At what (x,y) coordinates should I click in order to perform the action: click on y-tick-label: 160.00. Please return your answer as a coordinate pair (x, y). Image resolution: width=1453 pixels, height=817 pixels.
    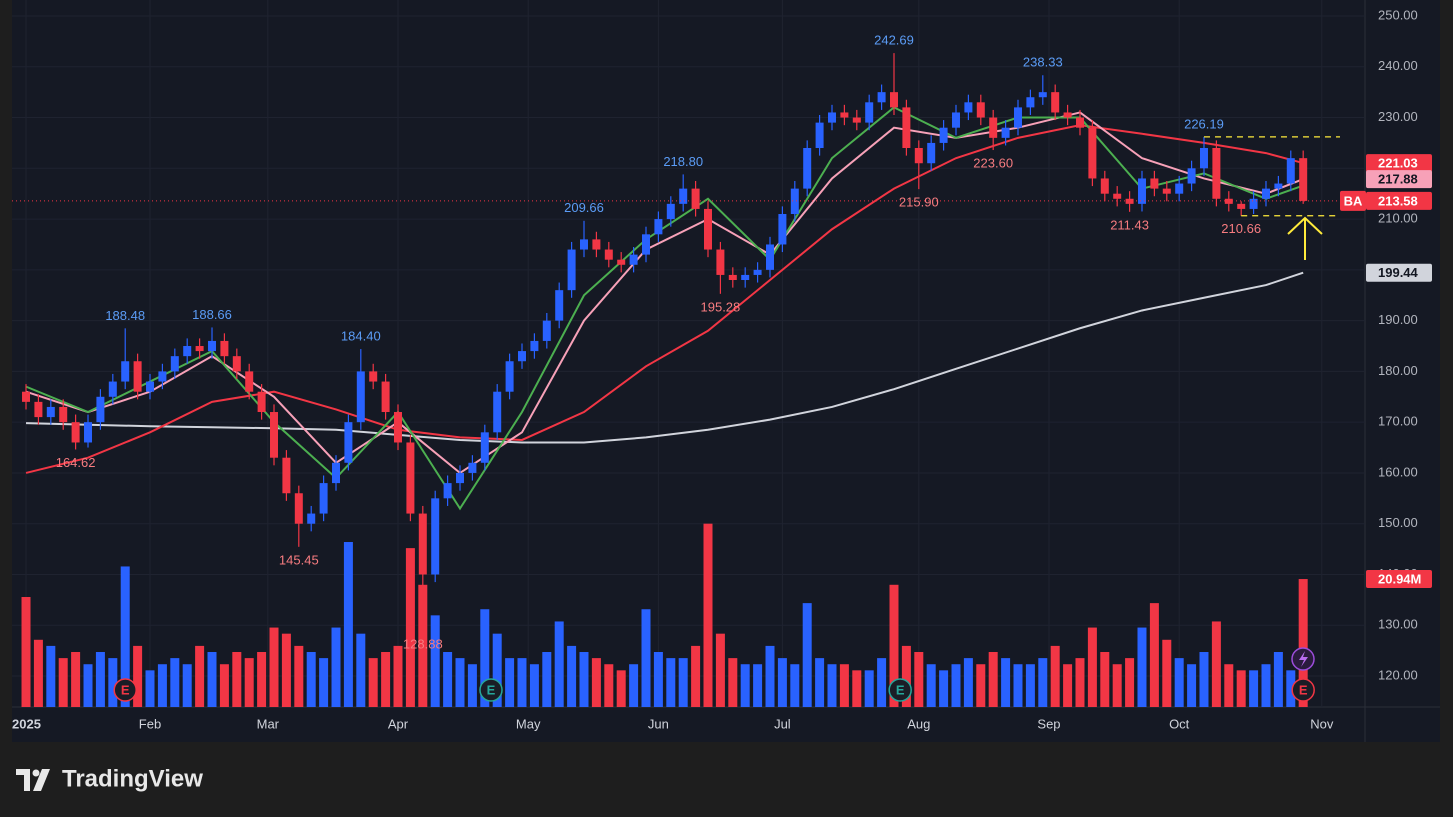
    Looking at the image, I should click on (1398, 471).